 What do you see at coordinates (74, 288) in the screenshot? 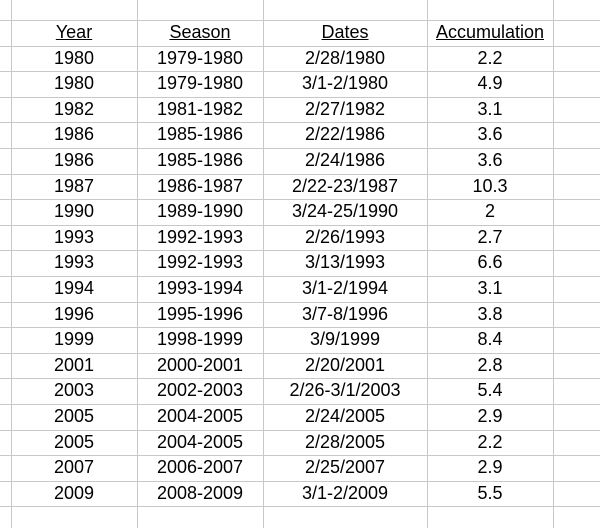
I see `table-cell: 1994` at bounding box center [74, 288].